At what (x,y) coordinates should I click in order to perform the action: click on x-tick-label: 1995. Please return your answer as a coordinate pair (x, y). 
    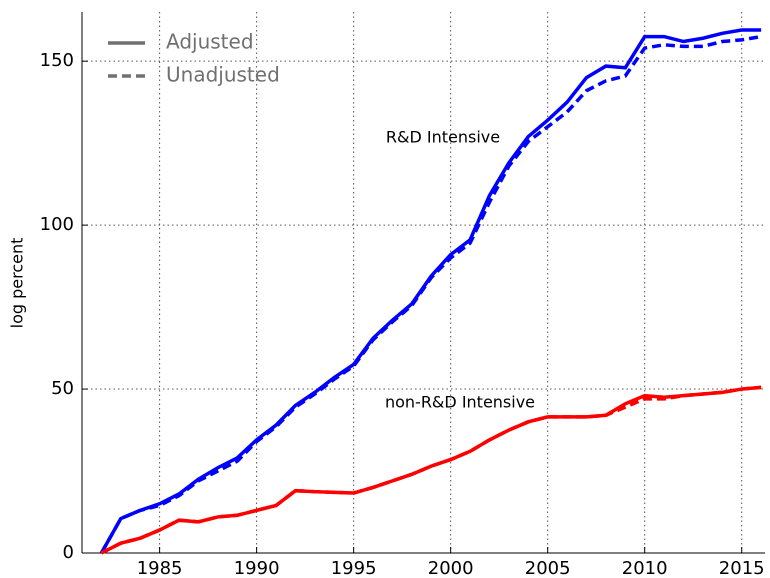
    Looking at the image, I should click on (354, 568).